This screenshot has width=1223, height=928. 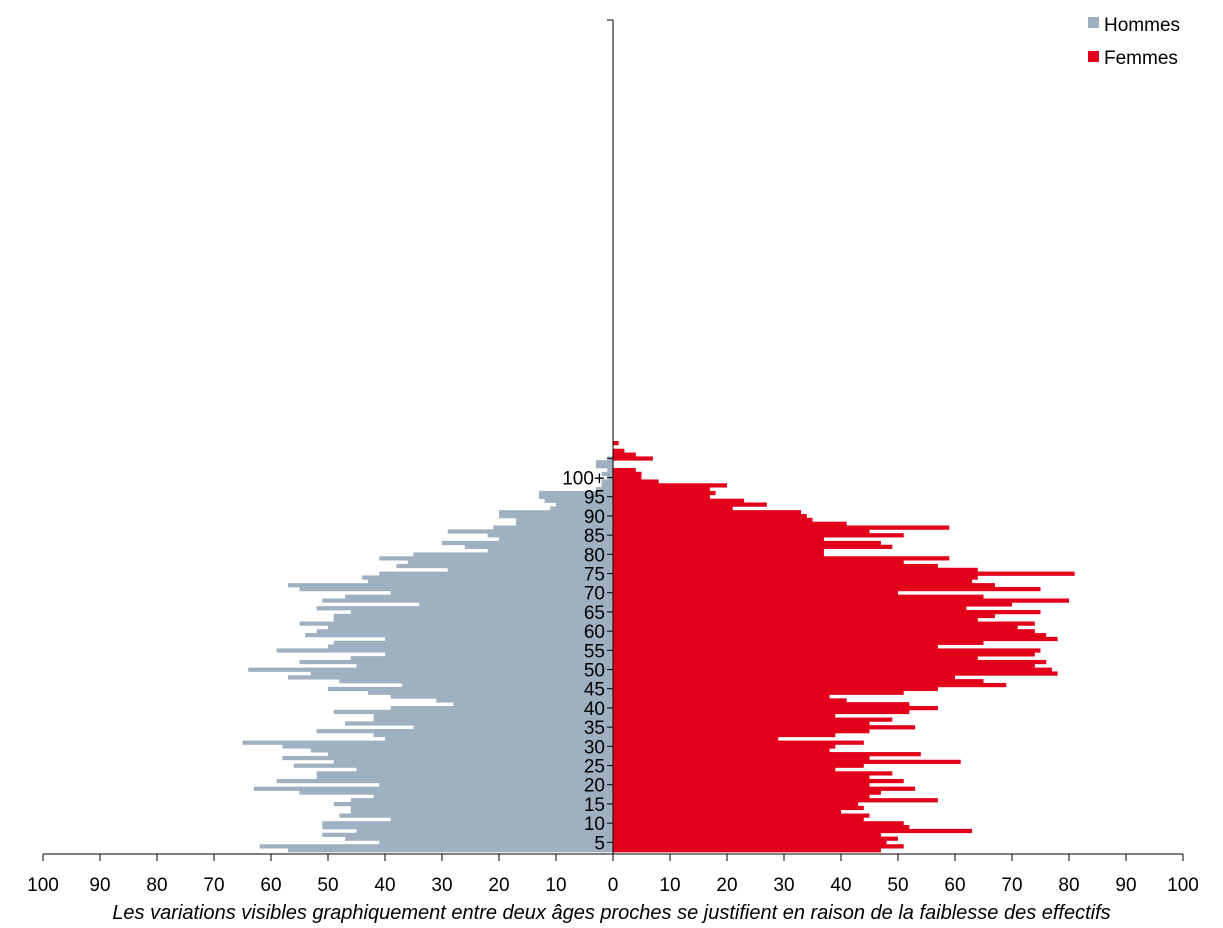 I want to click on legend-swatch-hommes, so click(x=1093, y=22).